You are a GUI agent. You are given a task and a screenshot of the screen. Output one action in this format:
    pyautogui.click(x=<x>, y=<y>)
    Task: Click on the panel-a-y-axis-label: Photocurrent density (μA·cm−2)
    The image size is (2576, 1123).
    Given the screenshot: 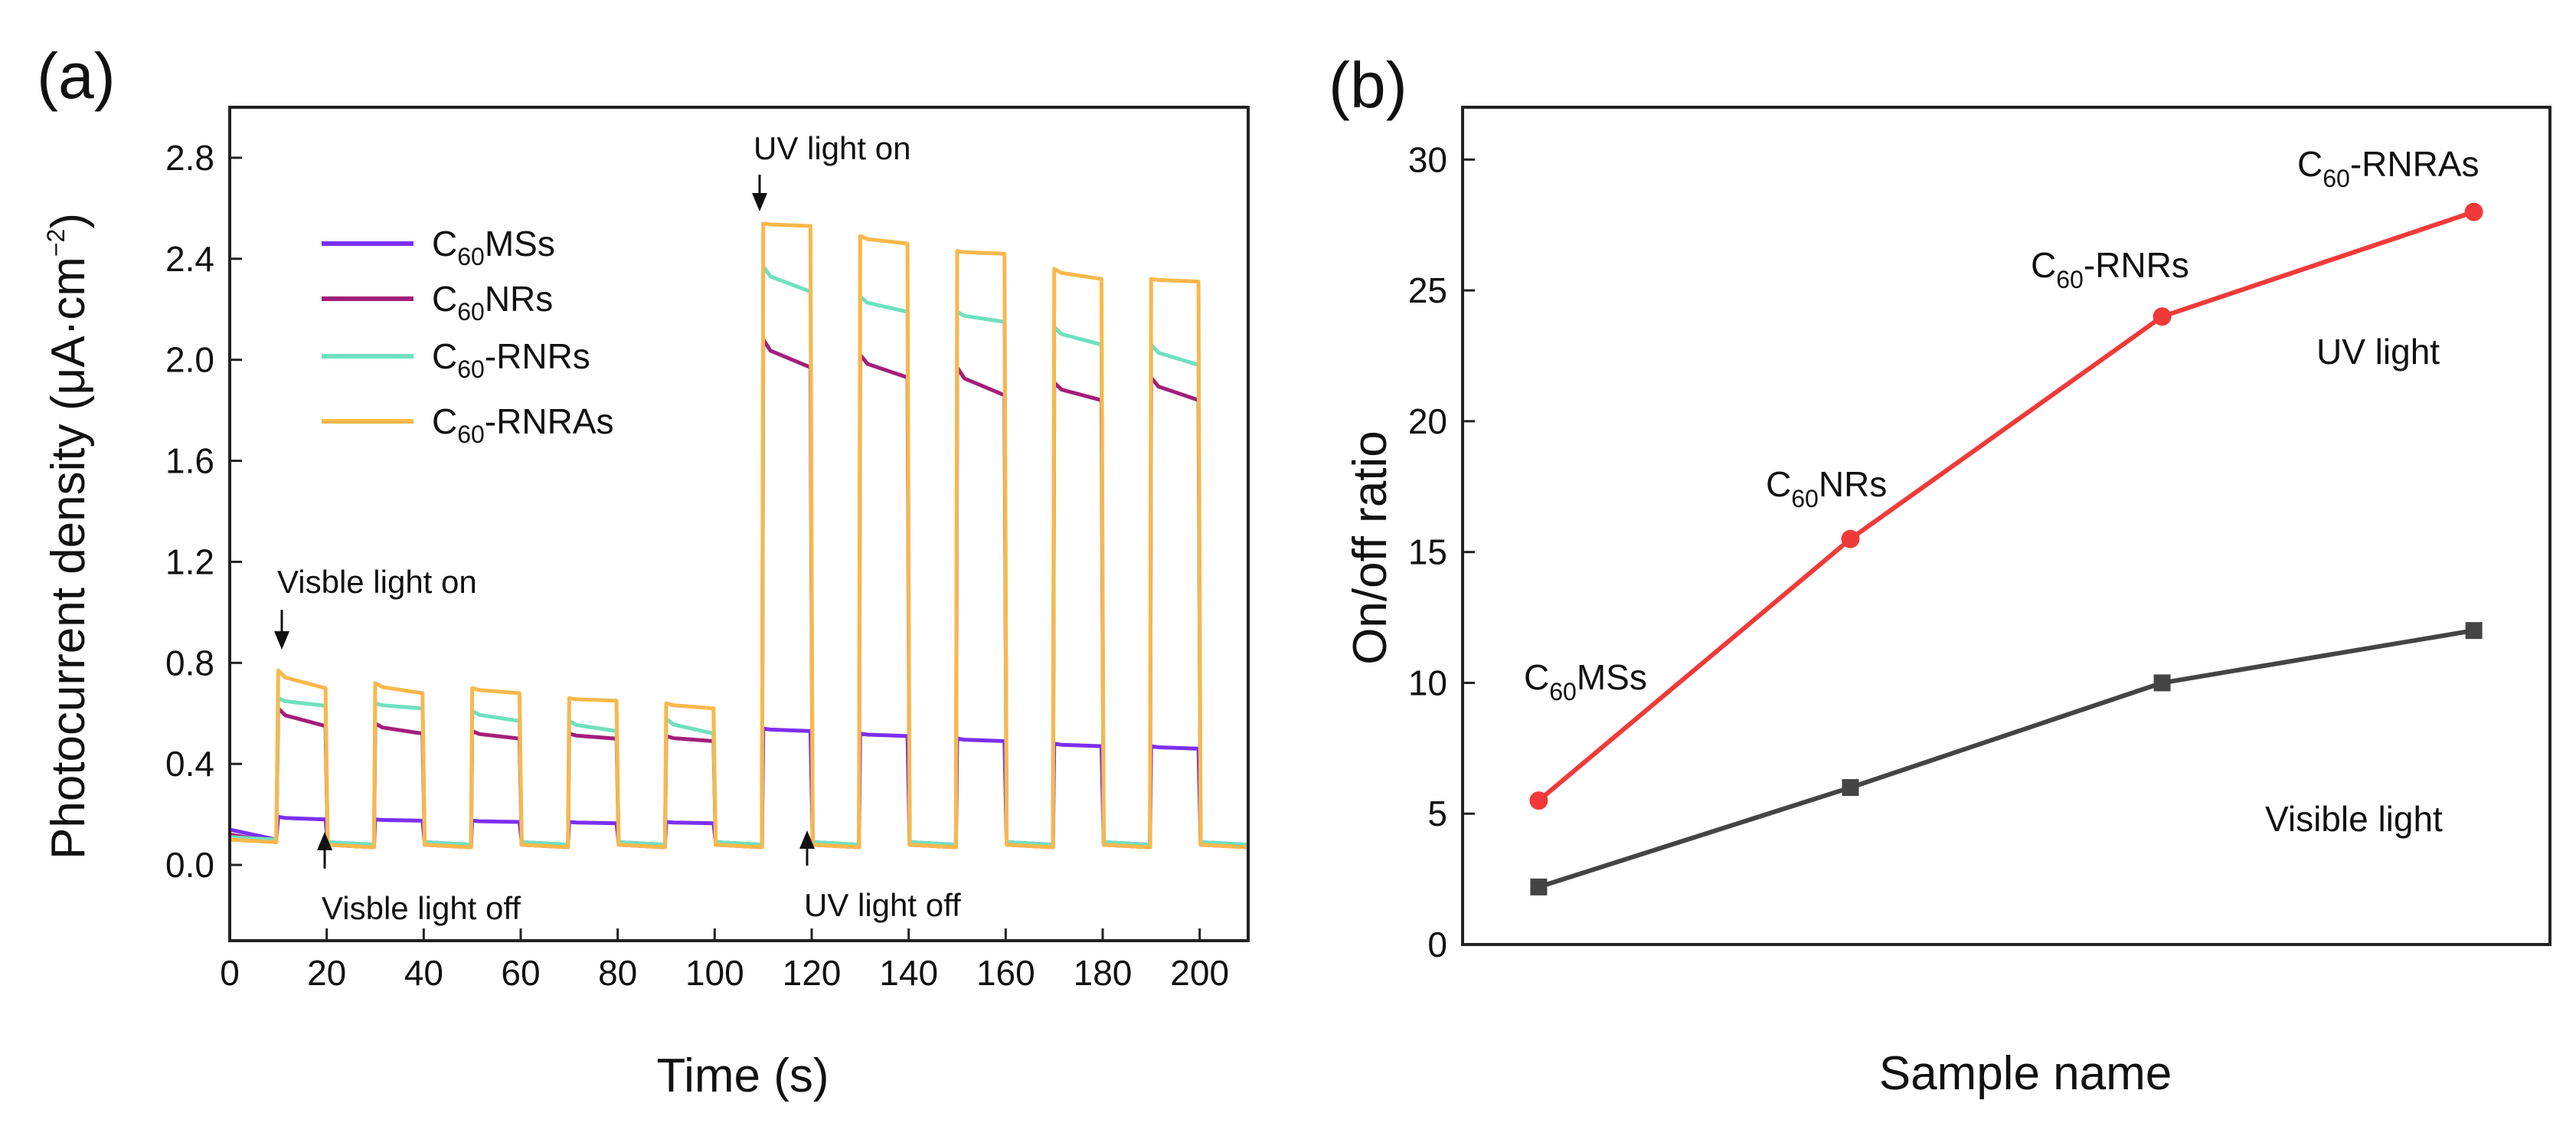 What is the action you would take?
    pyautogui.click(x=68, y=536)
    